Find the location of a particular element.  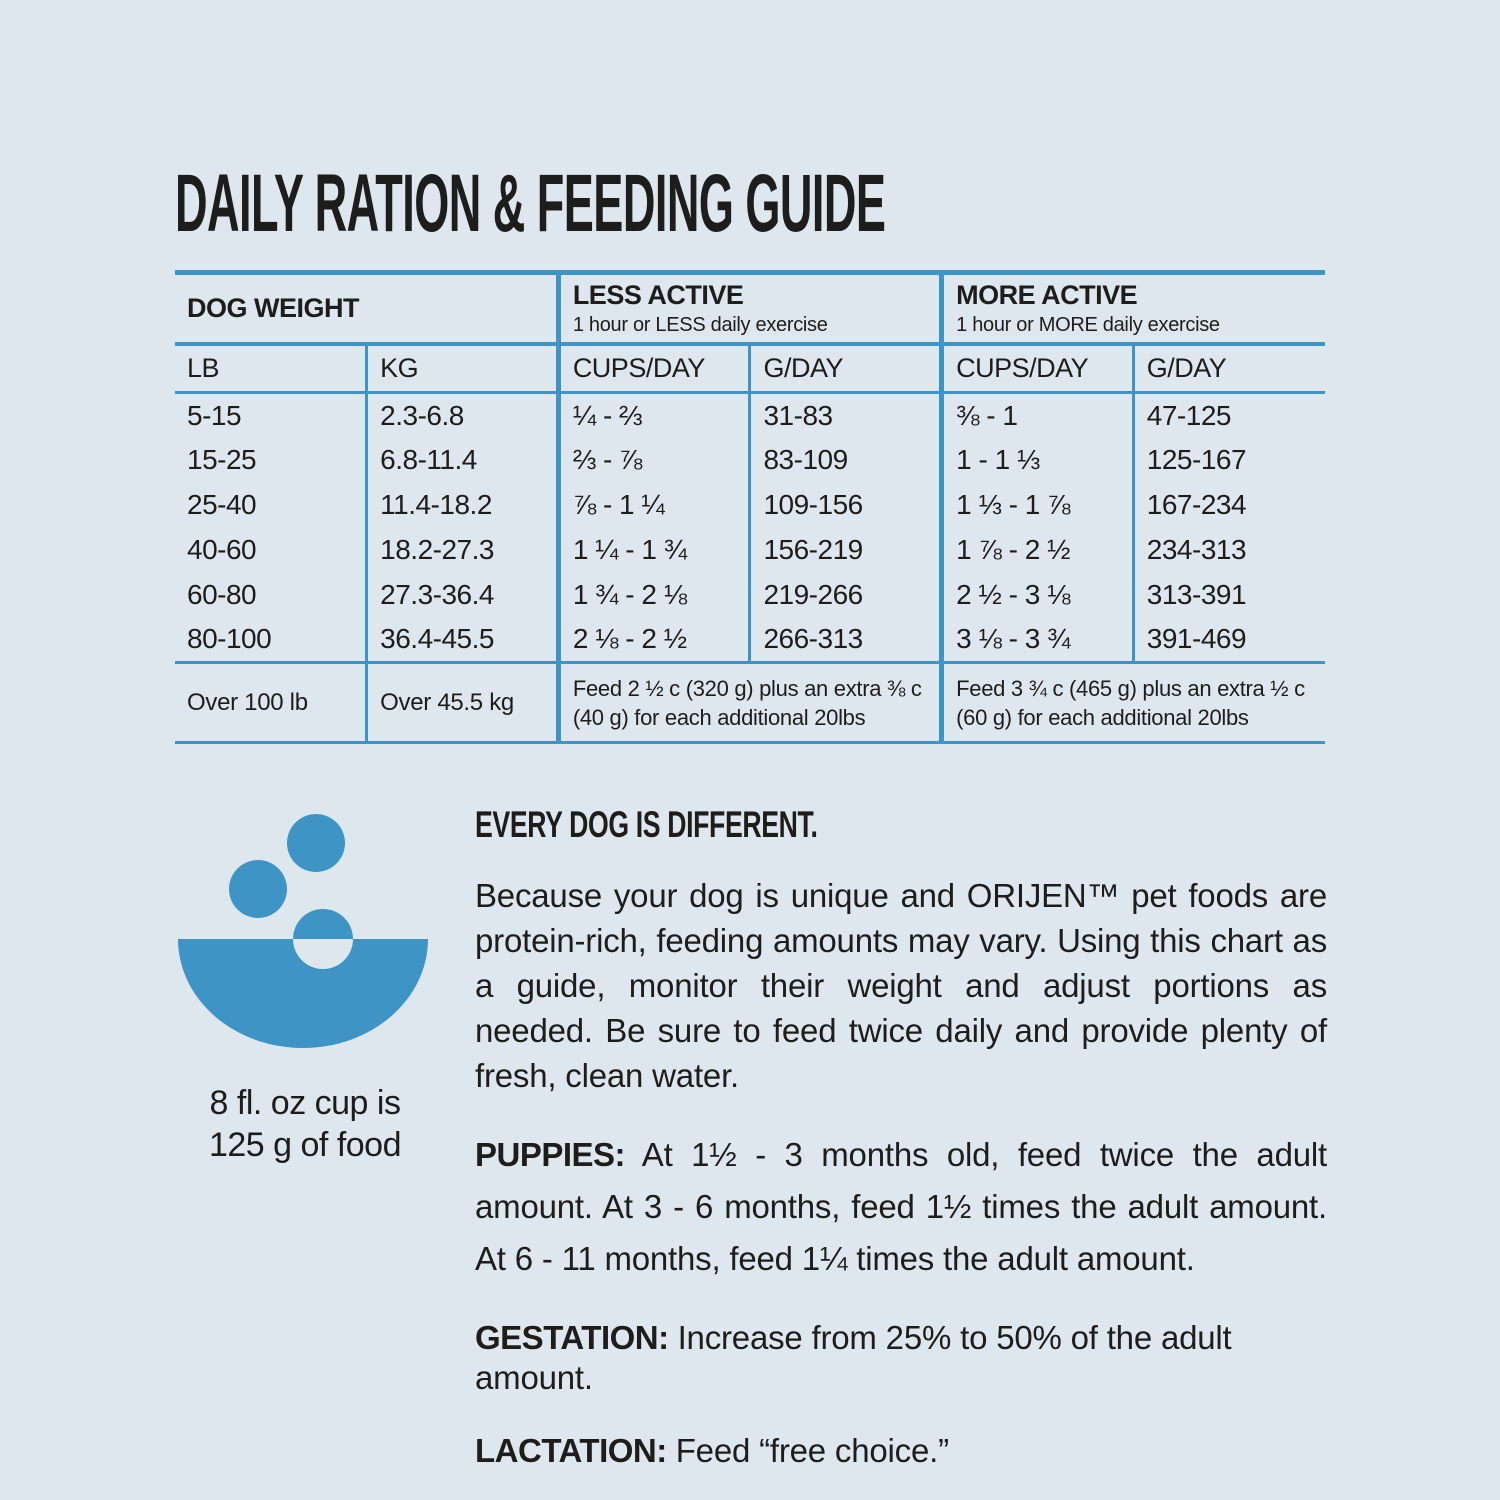

dog-food-bowl-icon is located at coordinates (304, 930).